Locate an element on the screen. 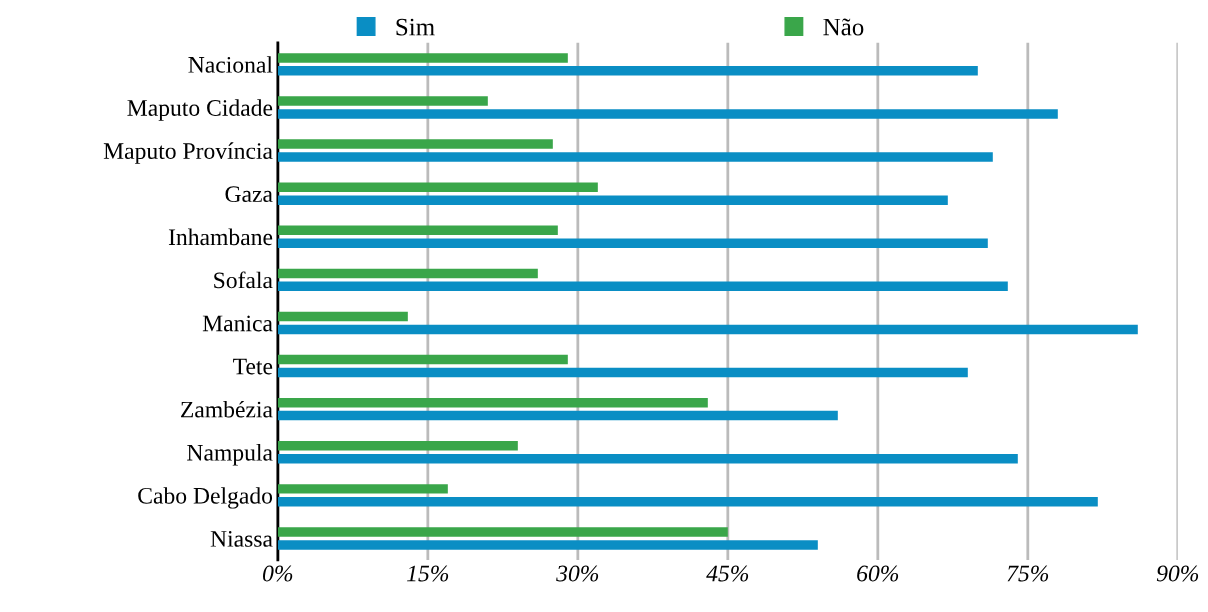 The image size is (1208, 612). x-tick-label: 90% is located at coordinates (1177, 573).